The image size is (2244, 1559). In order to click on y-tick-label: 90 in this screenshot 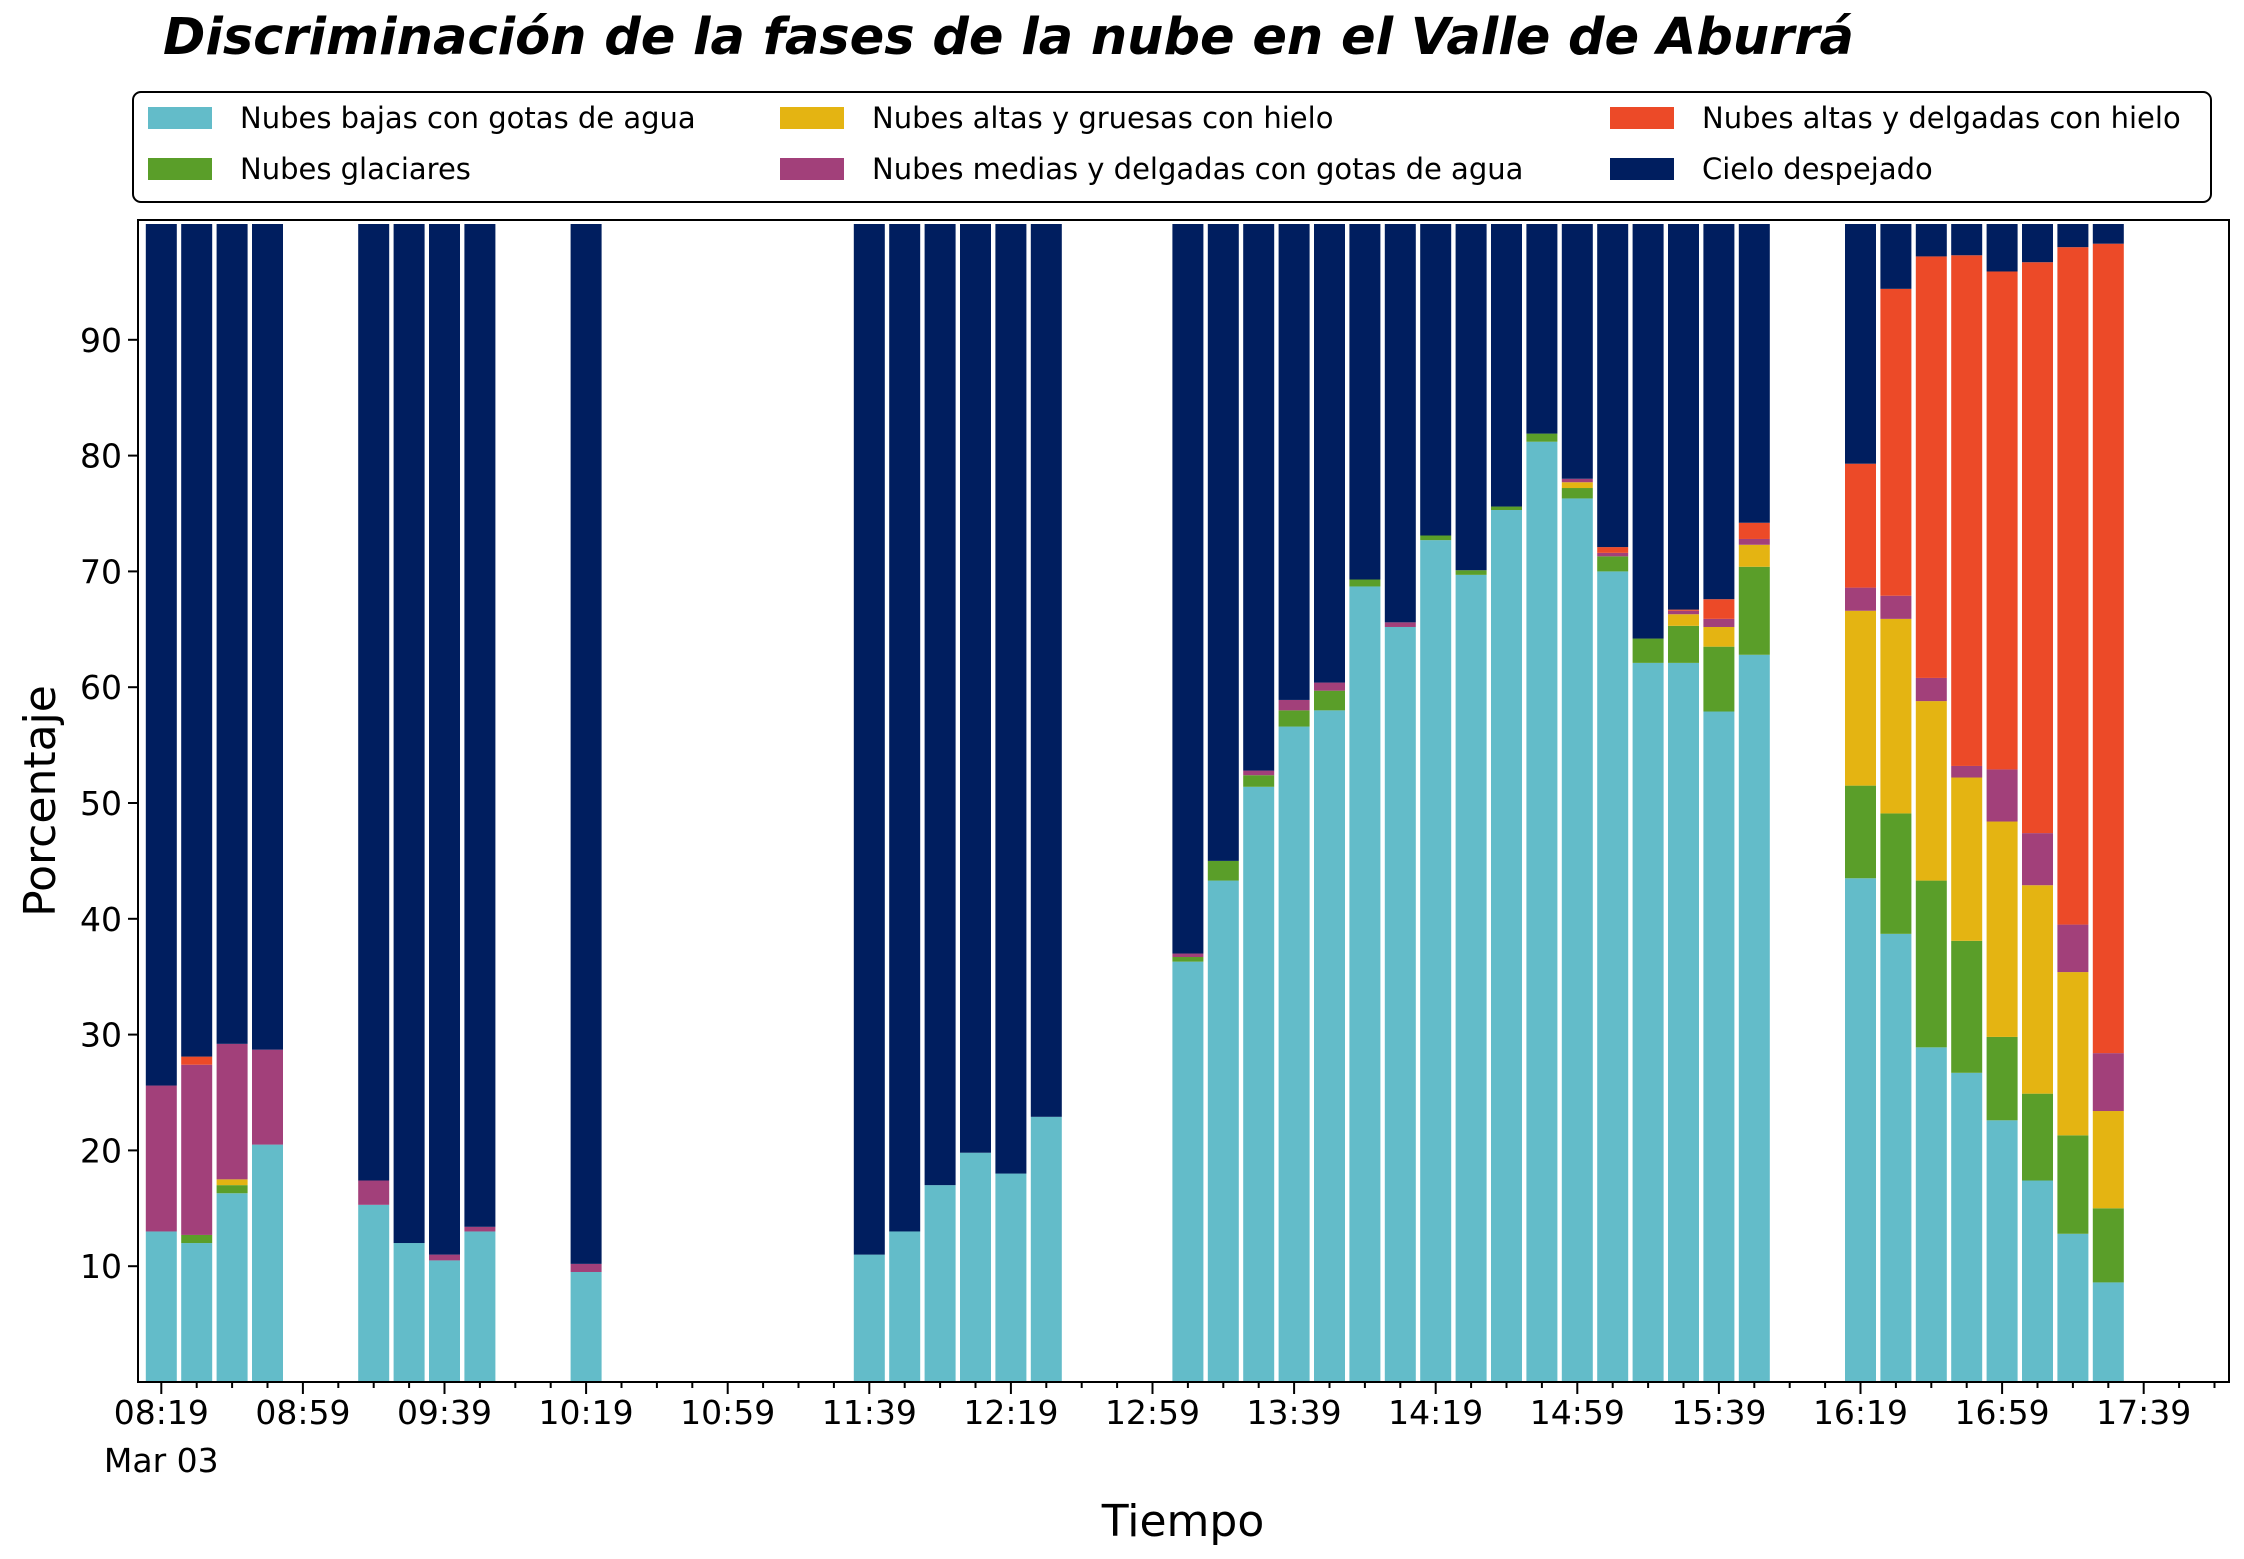, I will do `click(101, 340)`.